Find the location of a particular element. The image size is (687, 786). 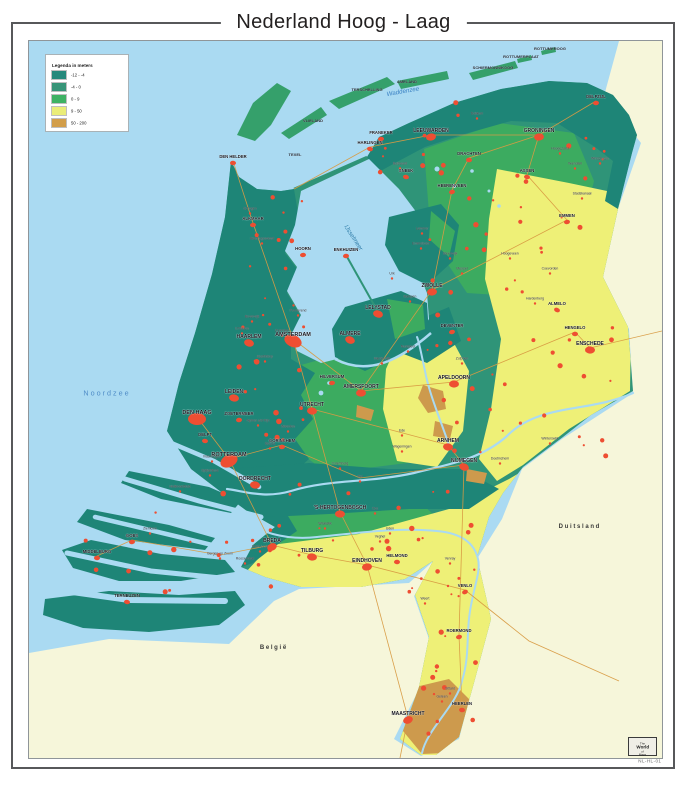

legend-range-label: -4 - 0 is located at coordinates (76, 87).